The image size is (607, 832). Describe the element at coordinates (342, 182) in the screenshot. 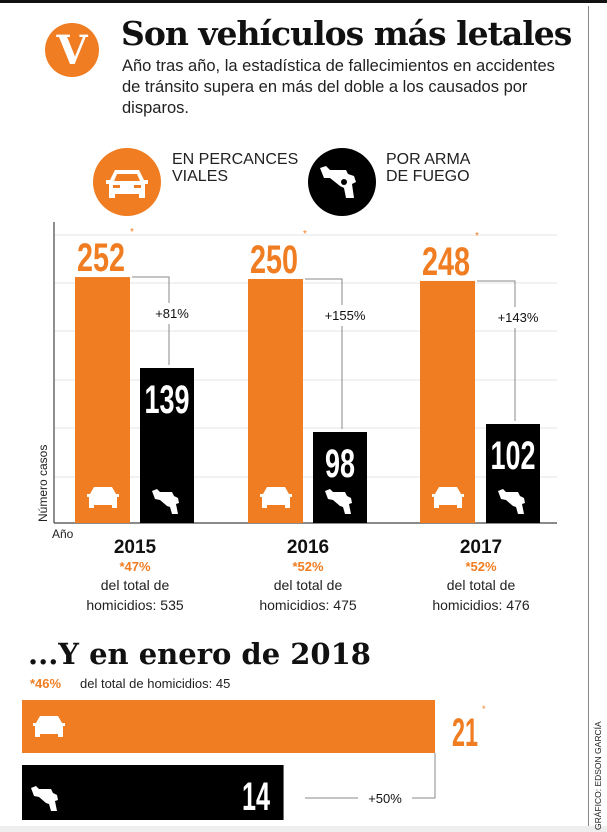

I see `legend-revolver-icon` at that location.